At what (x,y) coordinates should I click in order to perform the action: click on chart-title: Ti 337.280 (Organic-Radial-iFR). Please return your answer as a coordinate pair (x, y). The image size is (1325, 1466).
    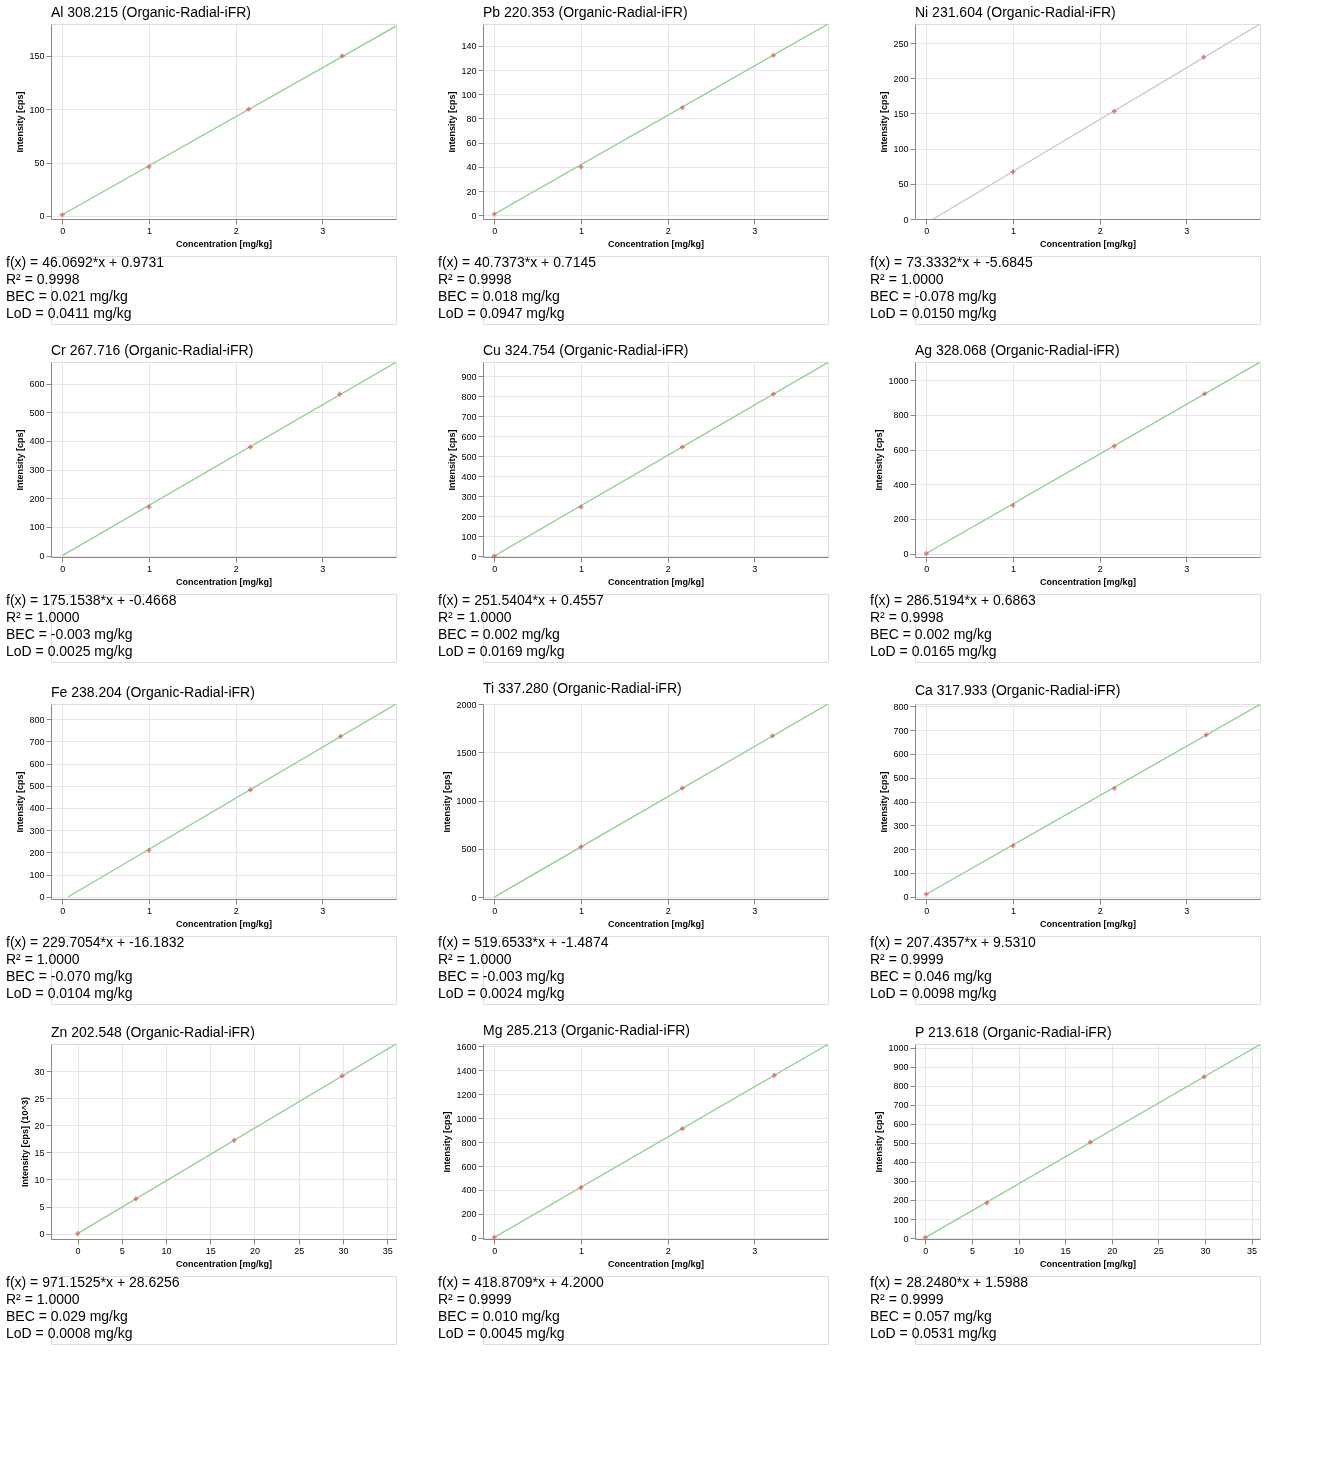
    Looking at the image, I should click on (582, 688).